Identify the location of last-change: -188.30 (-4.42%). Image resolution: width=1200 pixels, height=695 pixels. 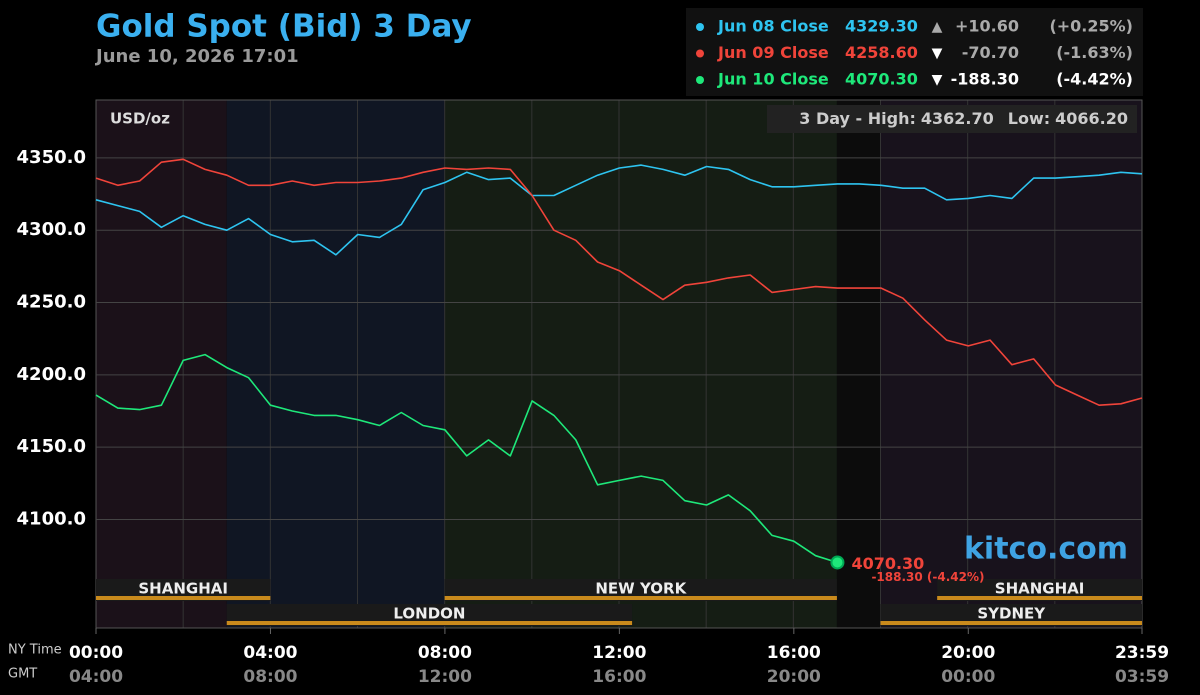
(927, 577).